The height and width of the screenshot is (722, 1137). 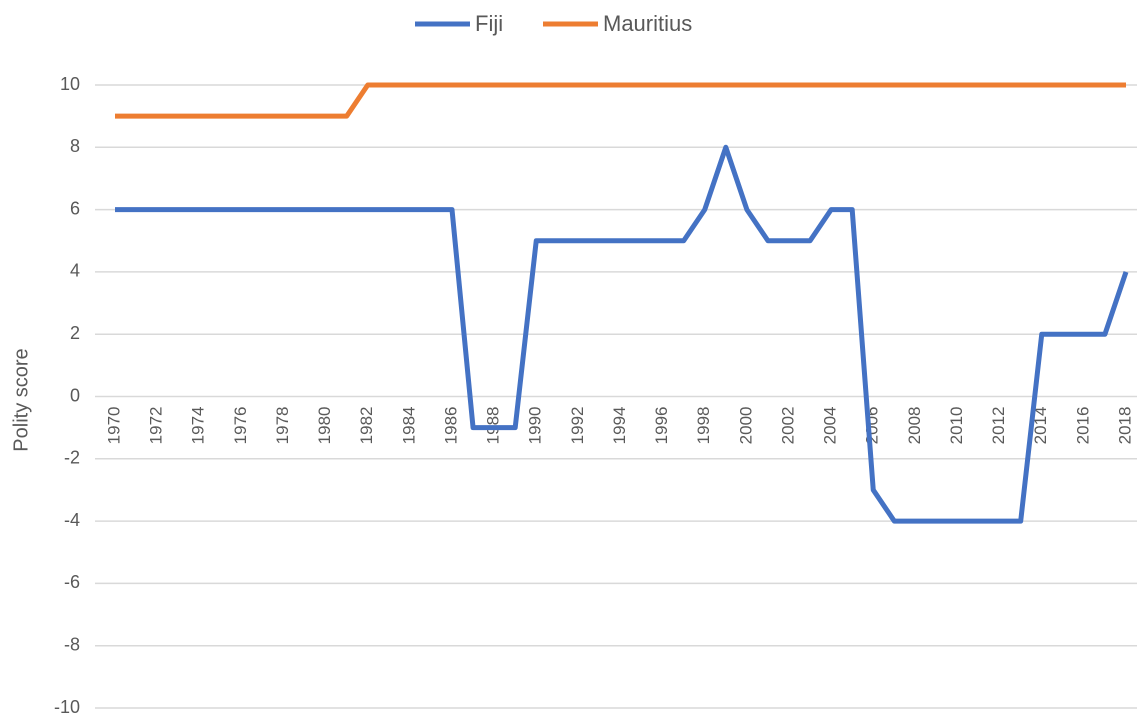 What do you see at coordinates (703, 426) in the screenshot?
I see `x-tick-label: 1998` at bounding box center [703, 426].